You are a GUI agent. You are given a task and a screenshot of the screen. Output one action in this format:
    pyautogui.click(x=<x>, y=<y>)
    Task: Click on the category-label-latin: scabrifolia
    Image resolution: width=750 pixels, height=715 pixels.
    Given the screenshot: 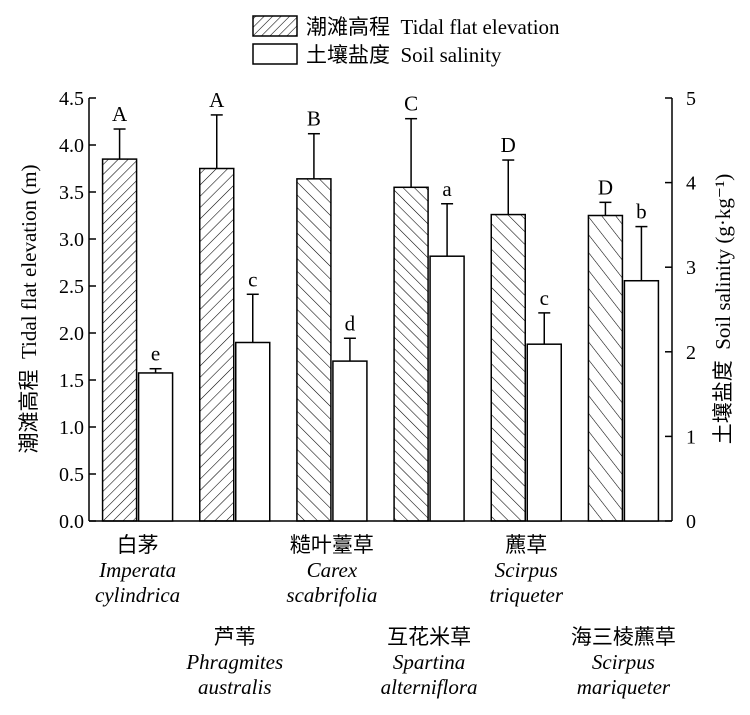 What is the action you would take?
    pyautogui.click(x=331, y=595)
    